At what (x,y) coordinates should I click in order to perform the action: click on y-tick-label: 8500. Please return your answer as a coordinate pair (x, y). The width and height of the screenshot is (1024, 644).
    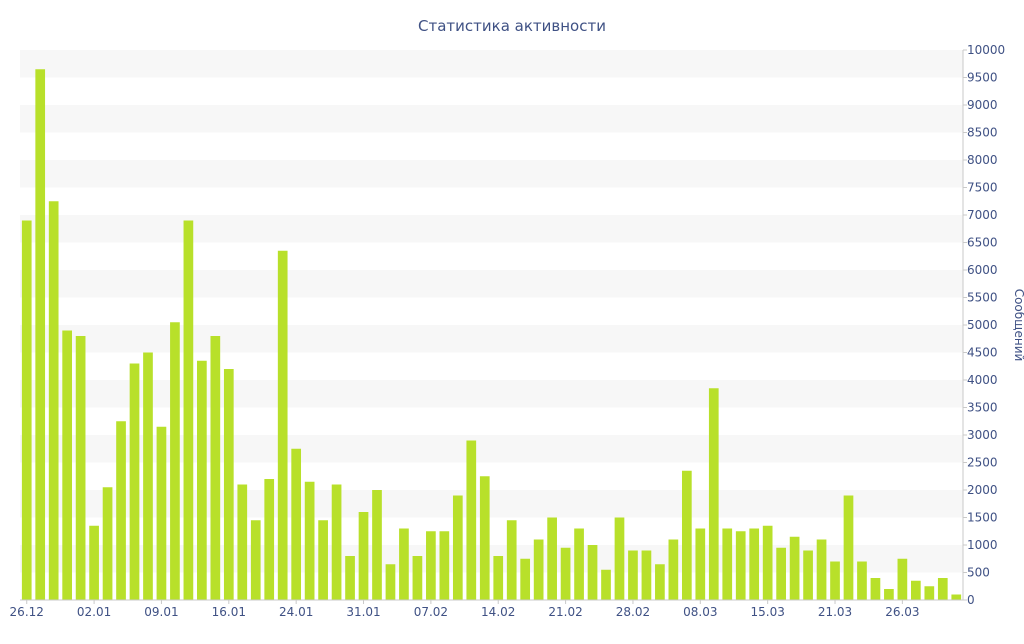
    Looking at the image, I should click on (982, 133).